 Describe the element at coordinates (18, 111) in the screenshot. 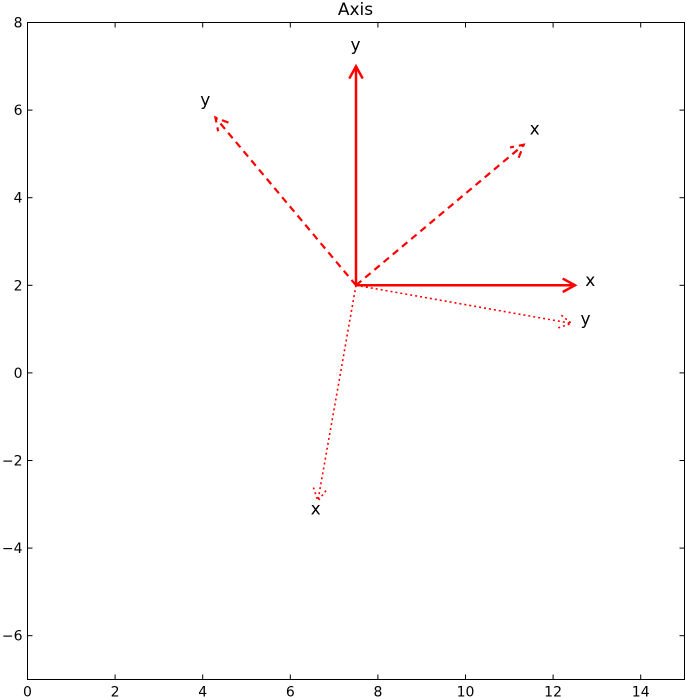

I see `y-tick-label: 6` at that location.